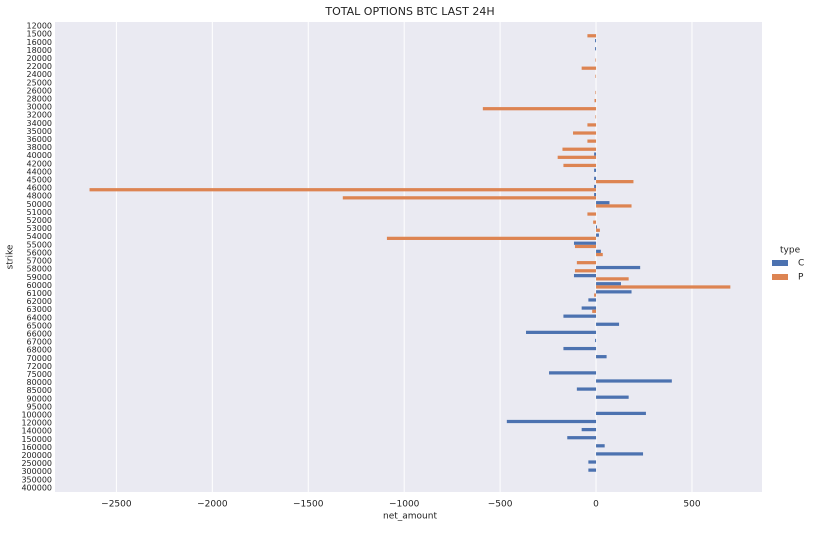 The height and width of the screenshot is (536, 822). I want to click on y-axis-label: strike, so click(11, 256).